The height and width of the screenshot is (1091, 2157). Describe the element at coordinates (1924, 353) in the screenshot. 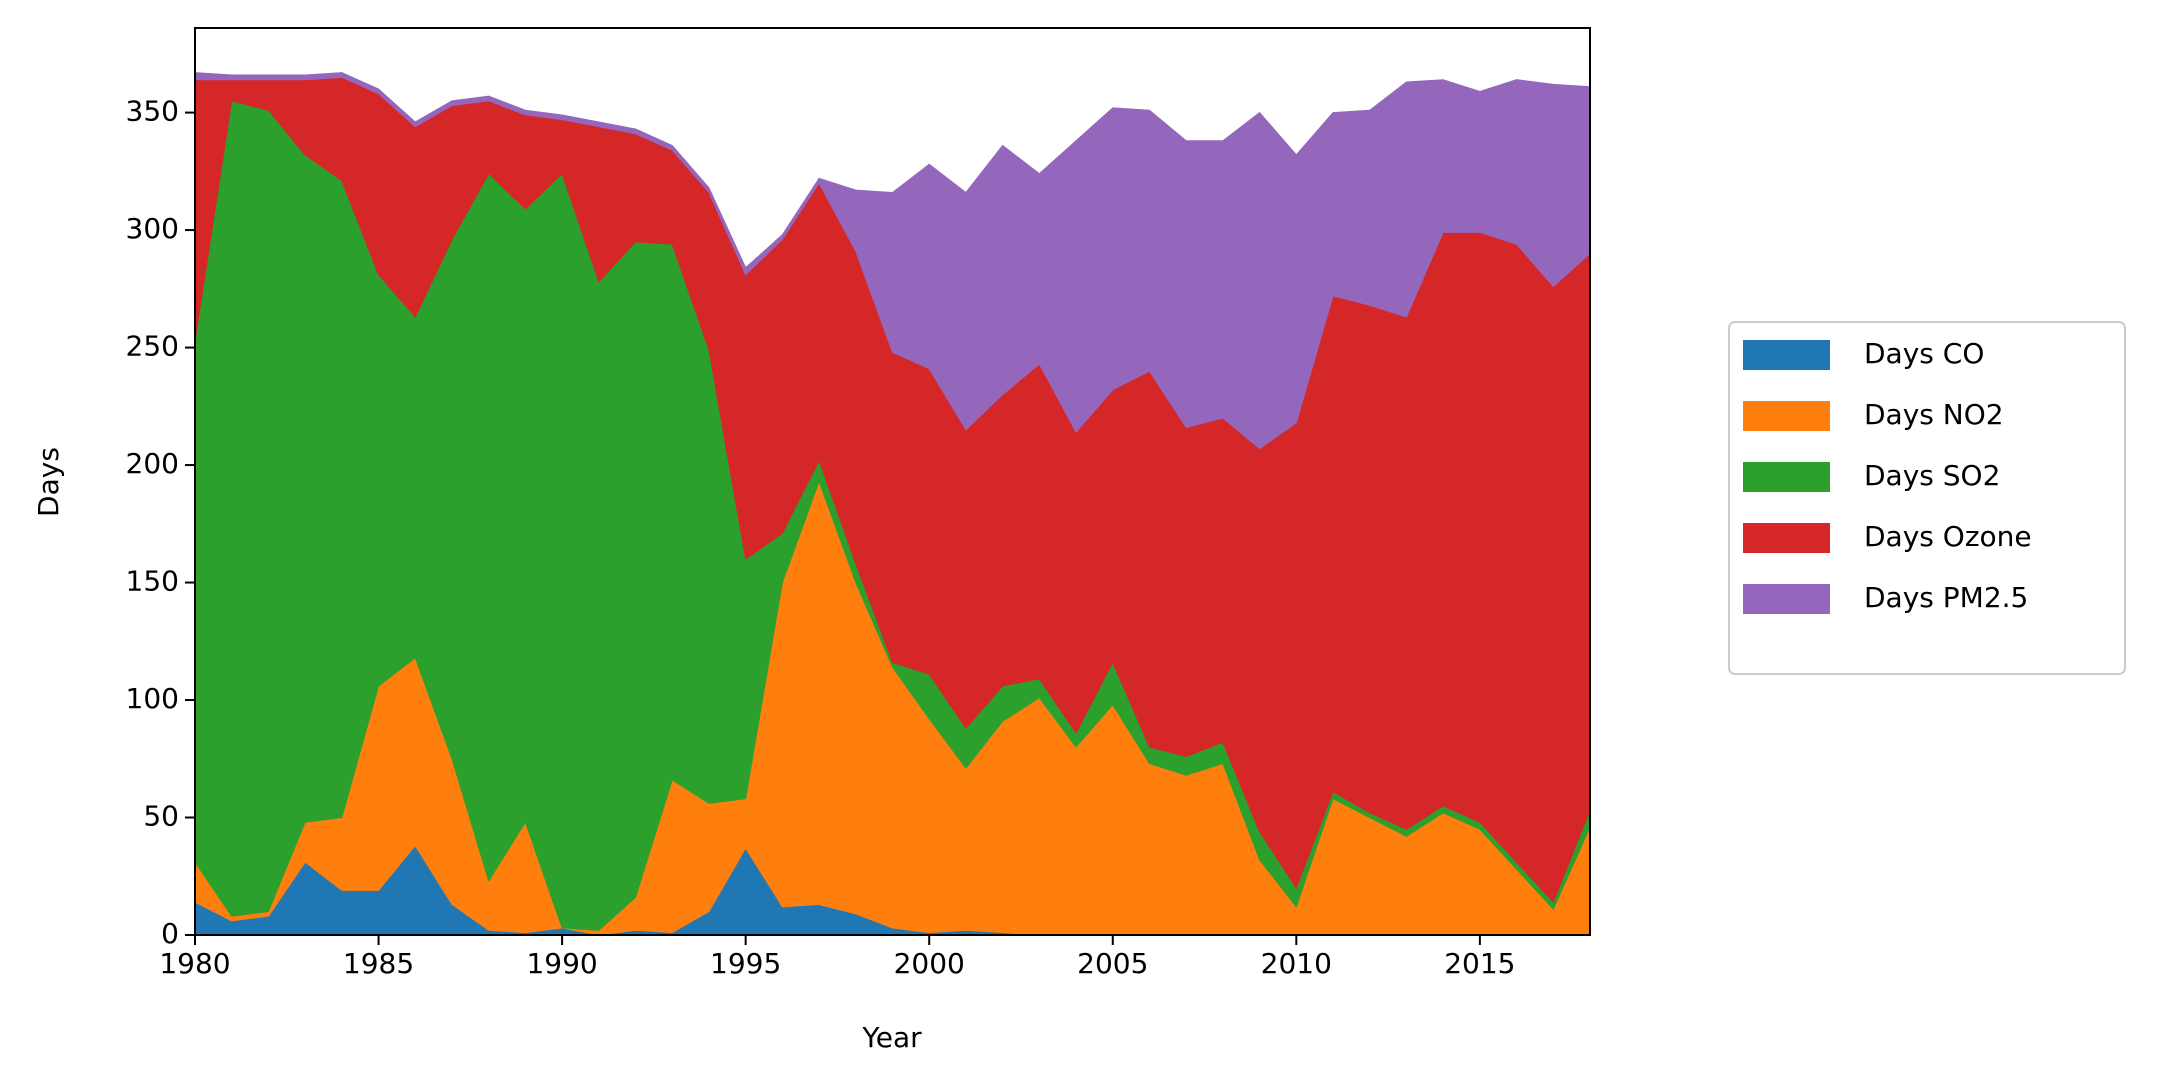

I see `legend-label: Days CO` at that location.